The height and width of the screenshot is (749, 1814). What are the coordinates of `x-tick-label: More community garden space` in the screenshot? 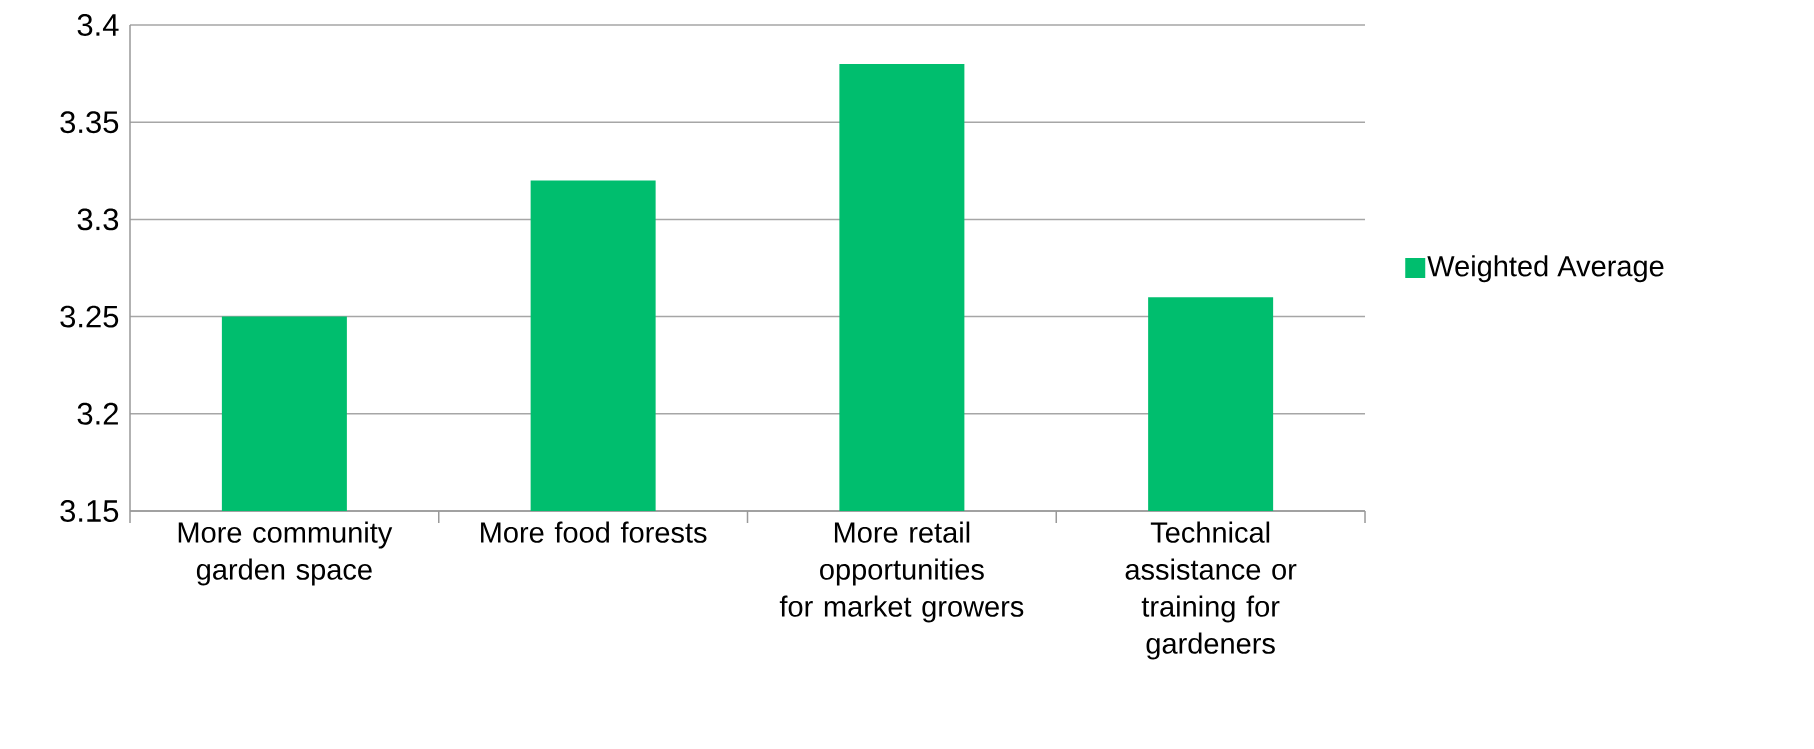 It's located at (285, 553).